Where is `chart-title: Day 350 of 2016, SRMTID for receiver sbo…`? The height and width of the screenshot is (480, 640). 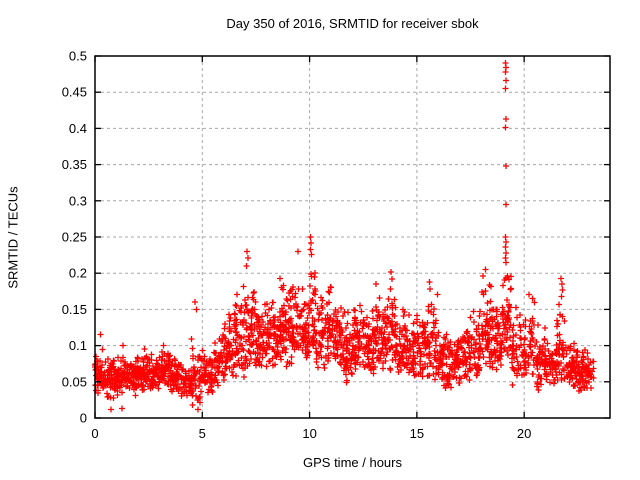 chart-title: Day 350 of 2016, SRMTID for receiver sbo… is located at coordinates (352, 23).